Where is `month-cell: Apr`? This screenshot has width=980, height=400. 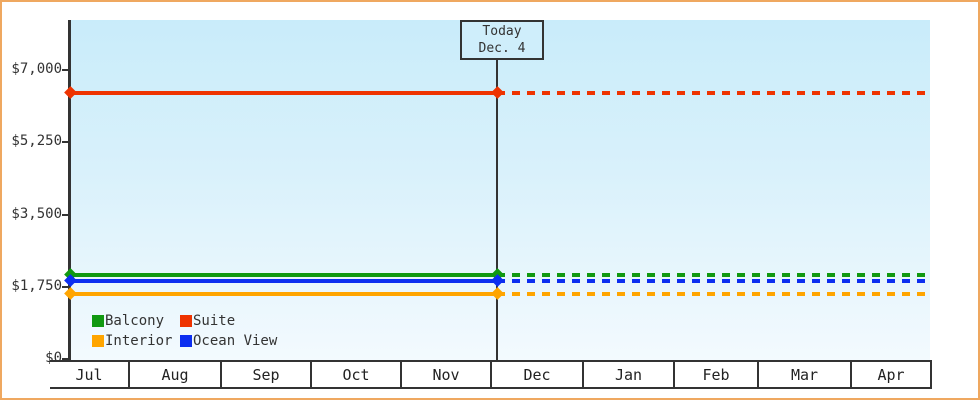
month-cell: Apr is located at coordinates (890, 374).